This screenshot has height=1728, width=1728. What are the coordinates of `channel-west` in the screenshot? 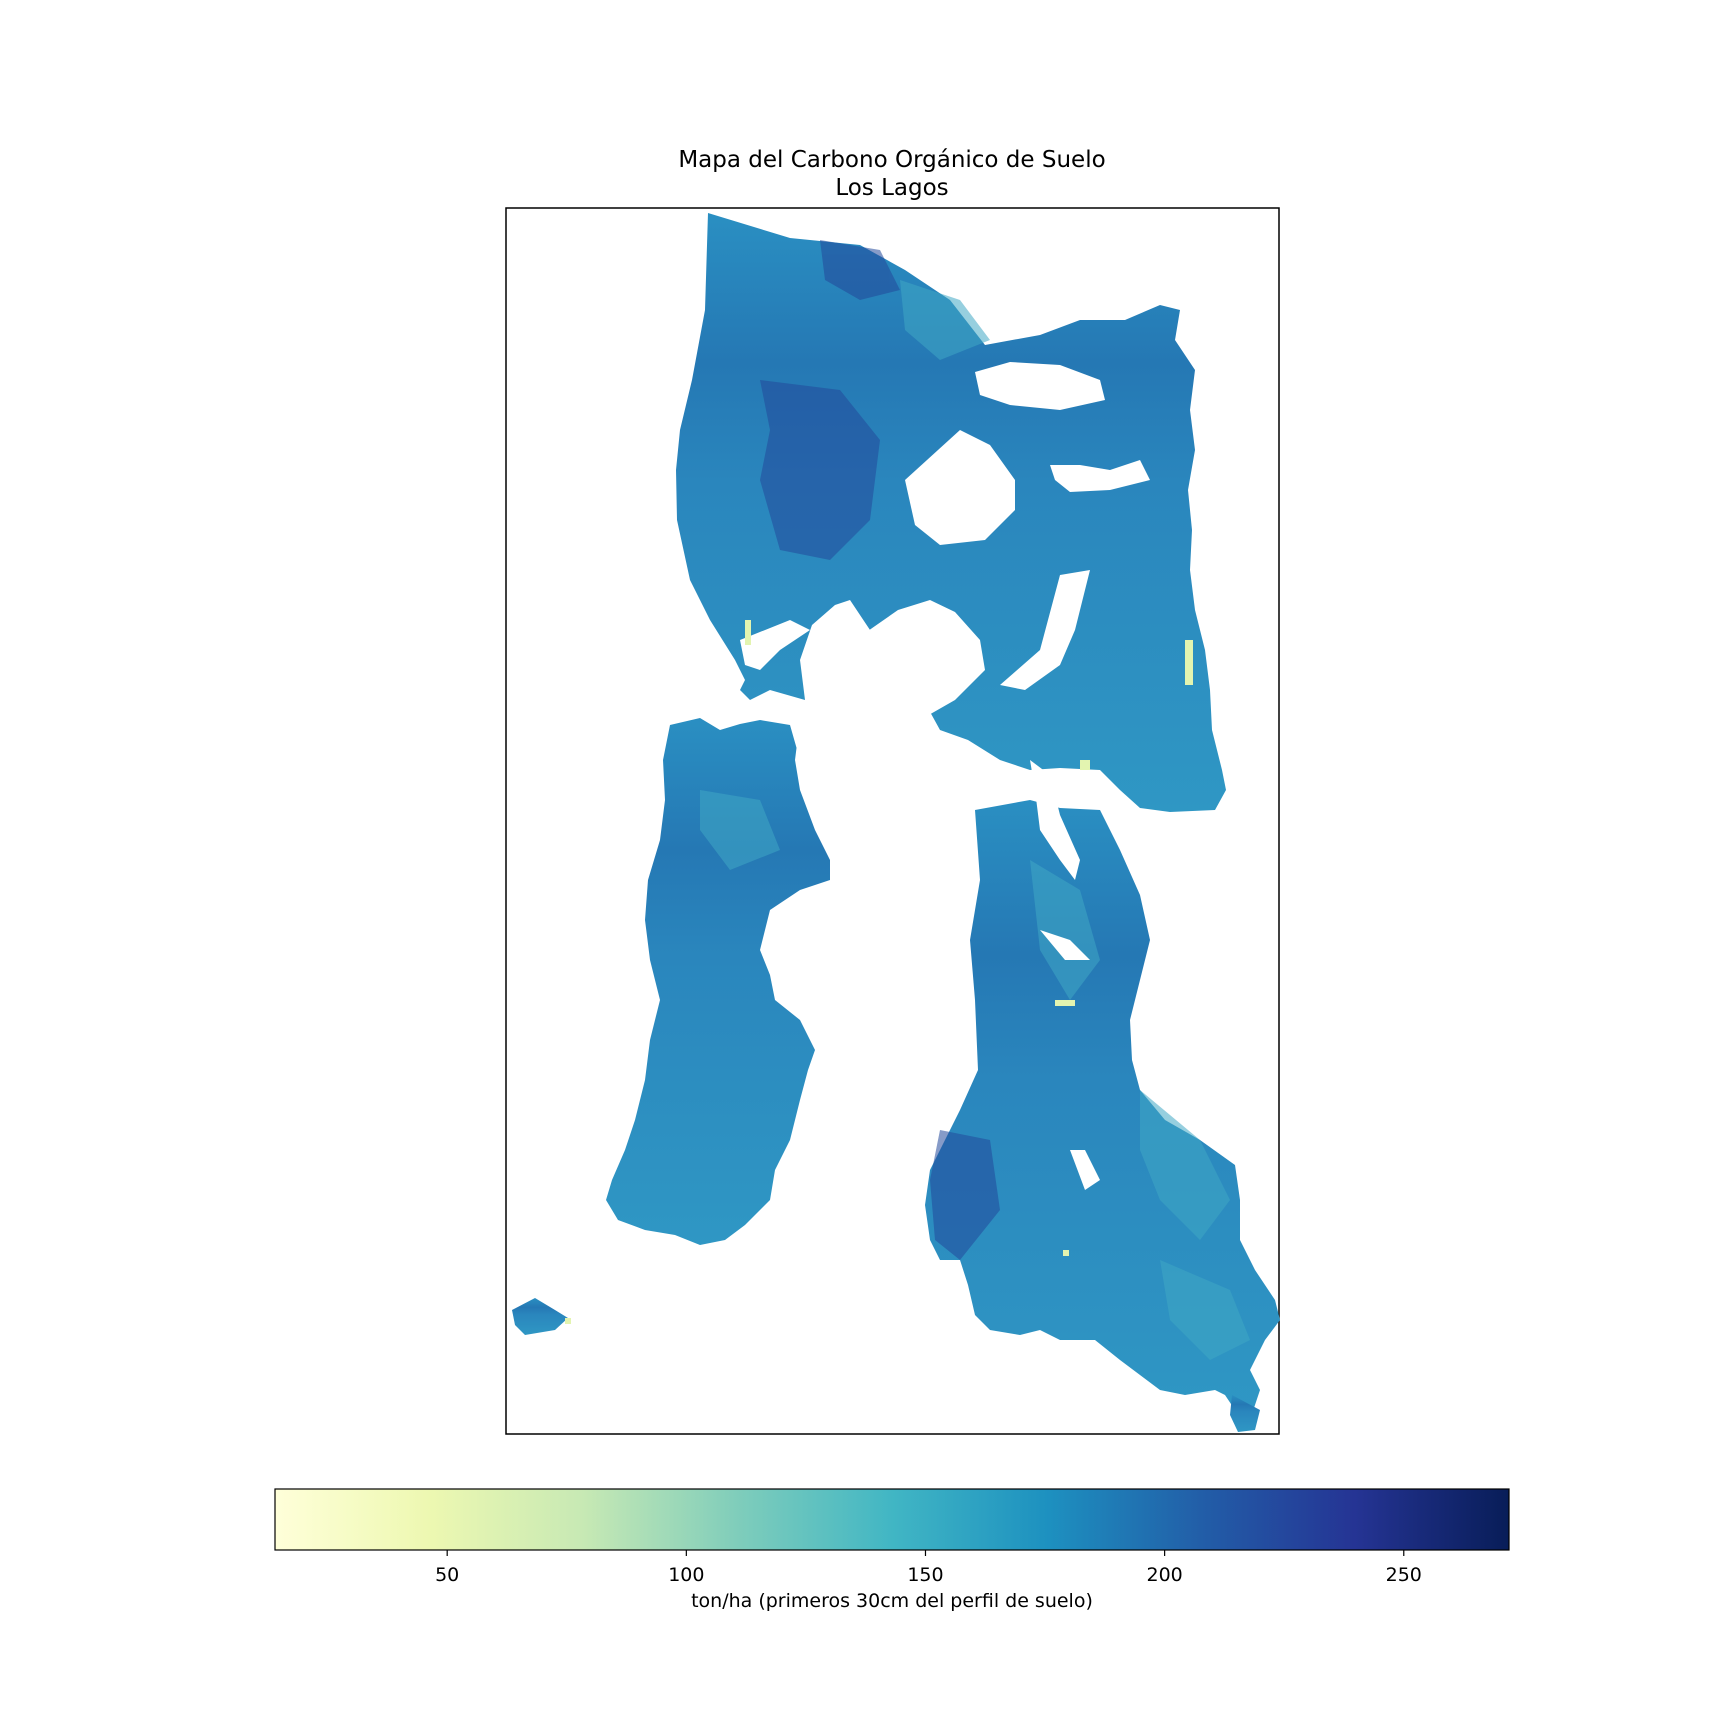 It's located at (775, 645).